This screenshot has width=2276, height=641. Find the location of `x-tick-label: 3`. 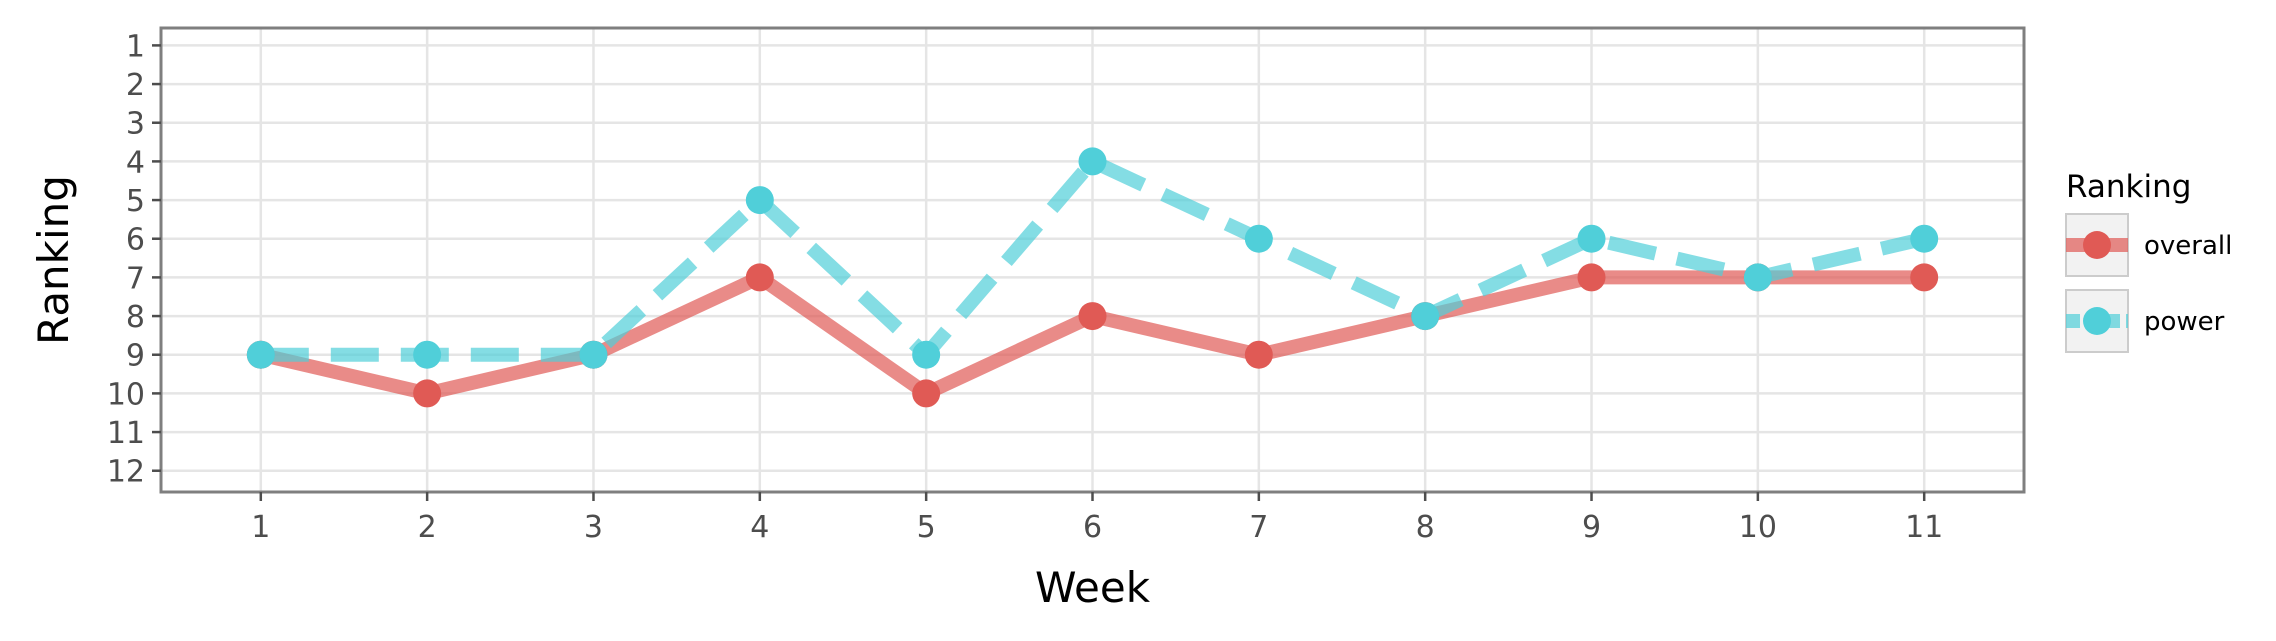

x-tick-label: 3 is located at coordinates (593, 527).